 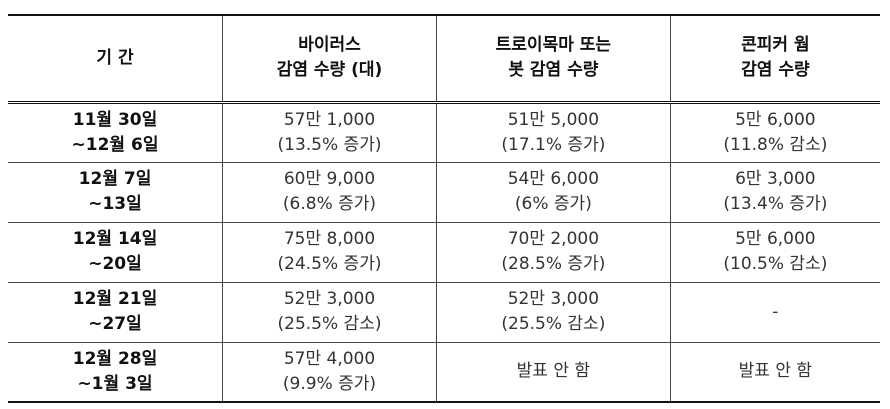 I want to click on cell-line: (11.8% 감소), so click(x=775, y=144).